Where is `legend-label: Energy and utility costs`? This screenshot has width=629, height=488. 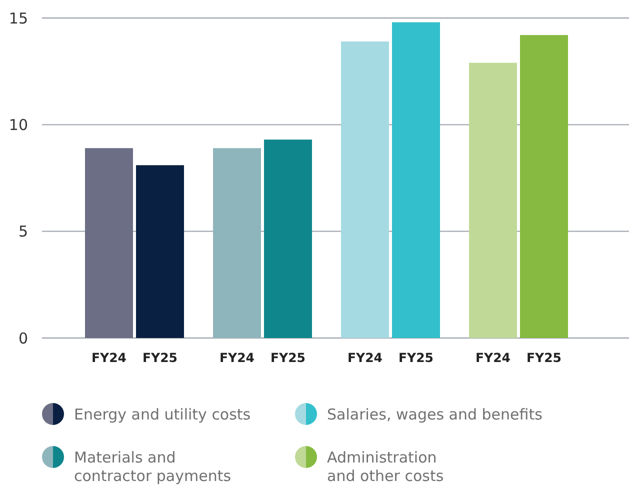 legend-label: Energy and utility costs is located at coordinates (162, 414).